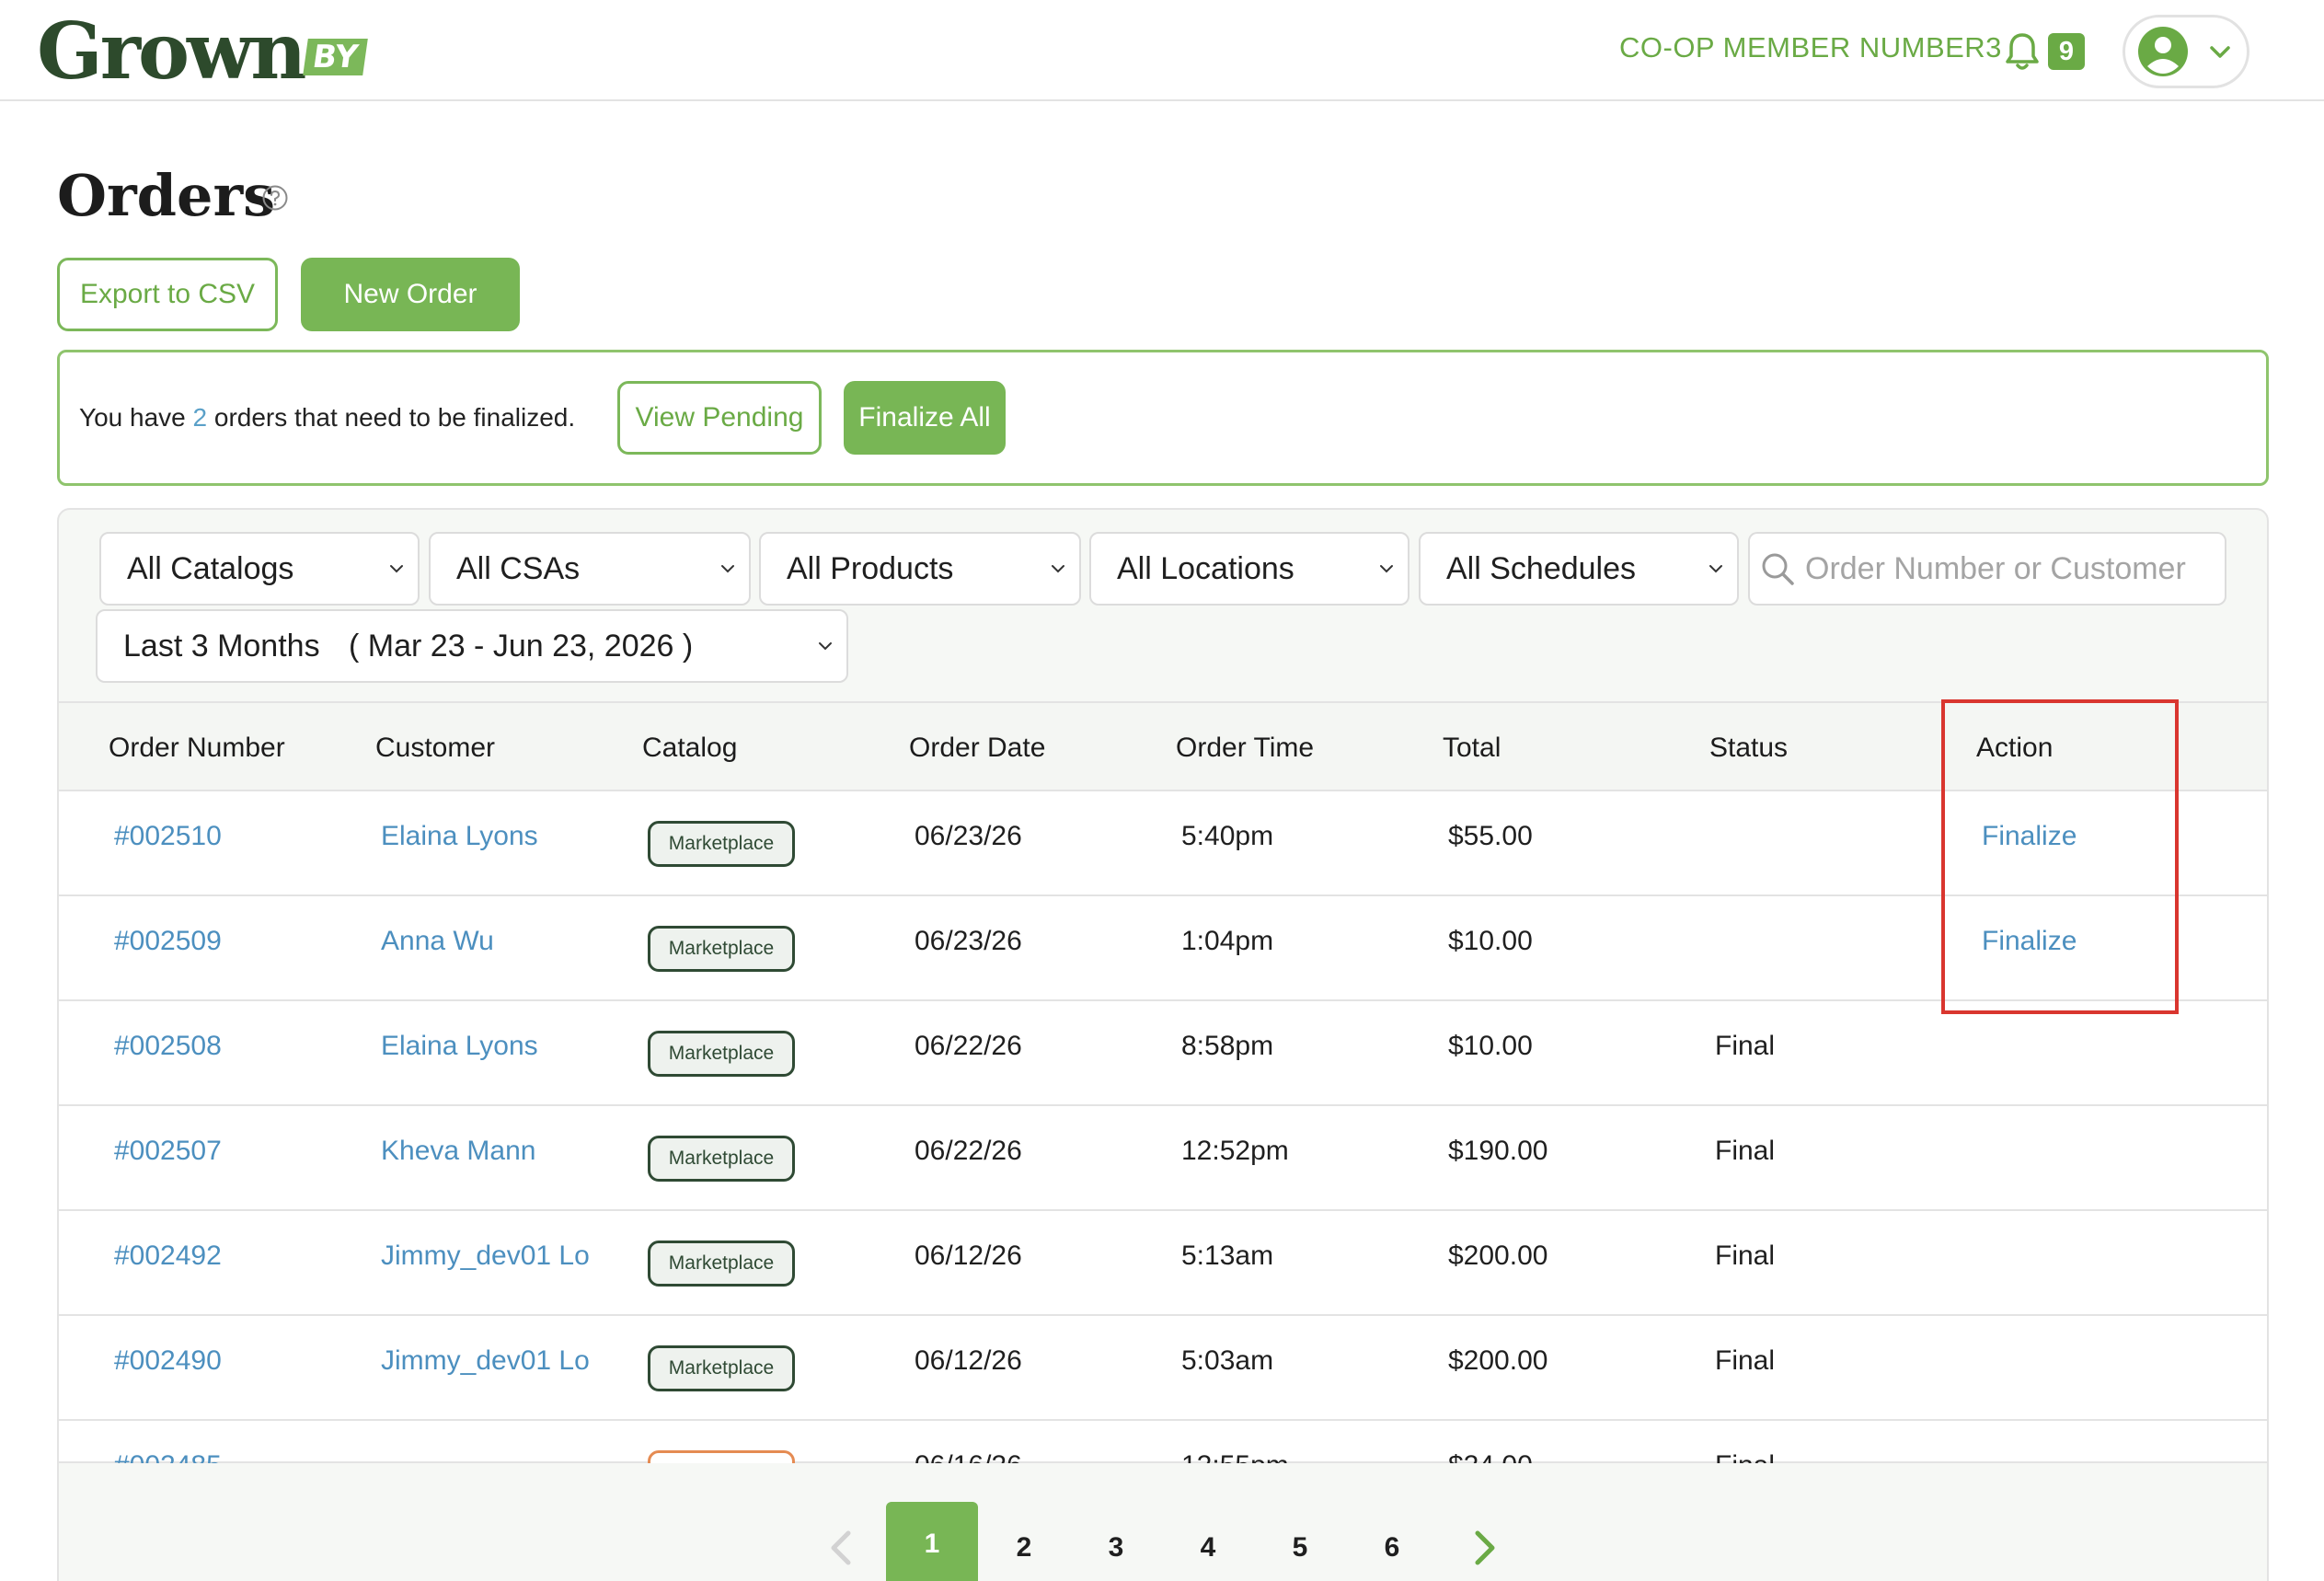  What do you see at coordinates (1206, 568) in the screenshot?
I see `location-filter-value: All Locations` at bounding box center [1206, 568].